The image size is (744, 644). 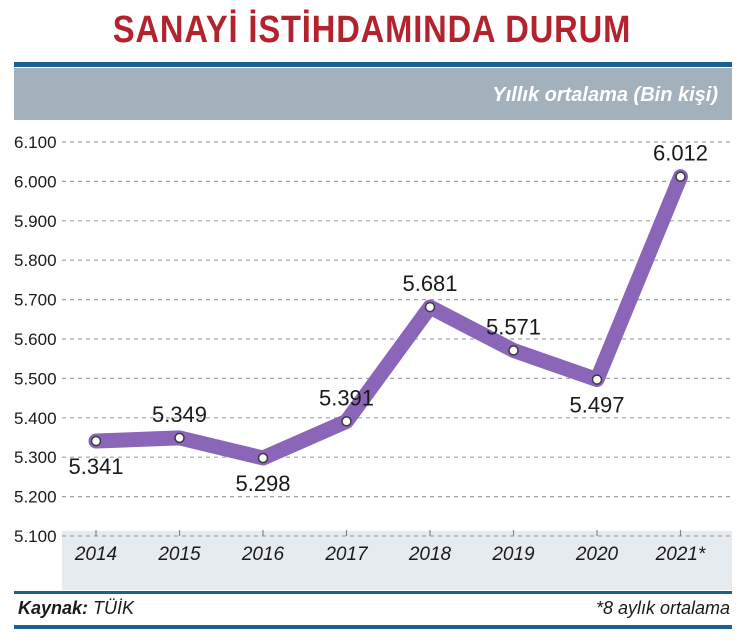 I want to click on footer-rule, so click(x=373, y=592).